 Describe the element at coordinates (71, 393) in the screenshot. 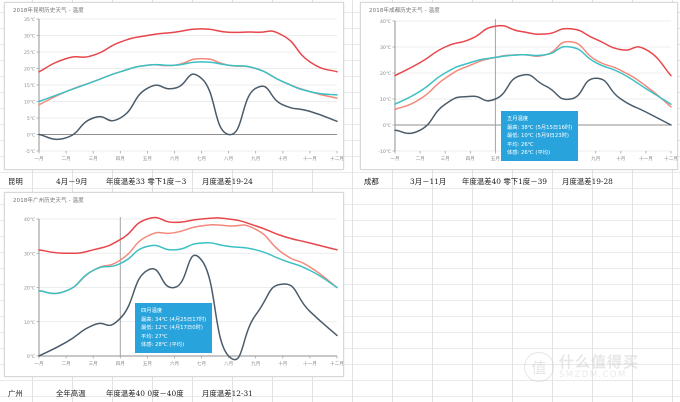

I see `caption-season: 全年高温` at that location.